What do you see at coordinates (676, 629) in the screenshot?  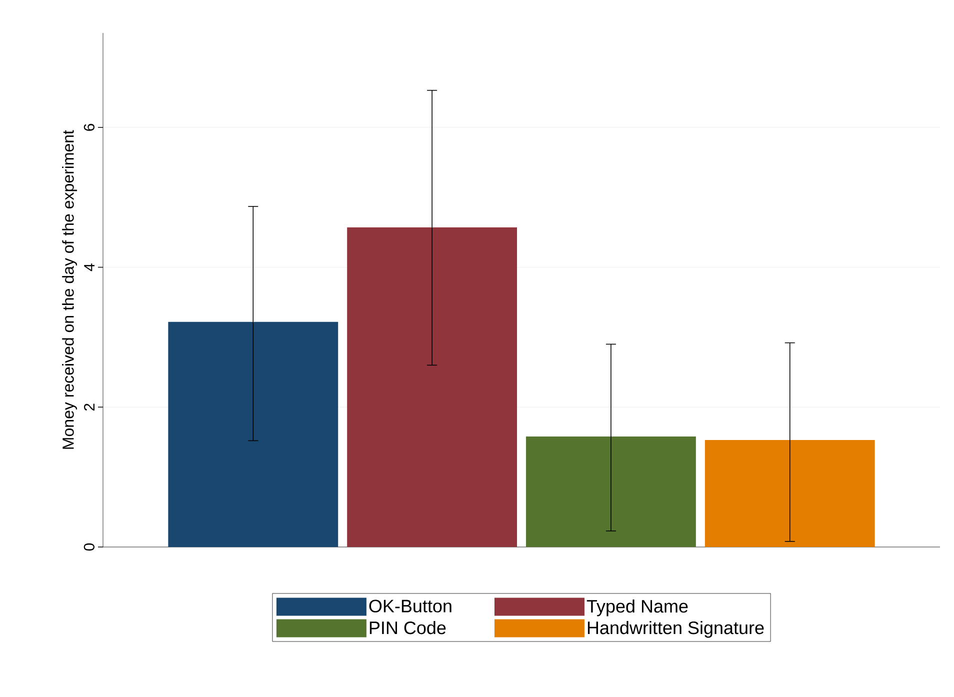 I see `legend-label: Handwritten Signature` at bounding box center [676, 629].